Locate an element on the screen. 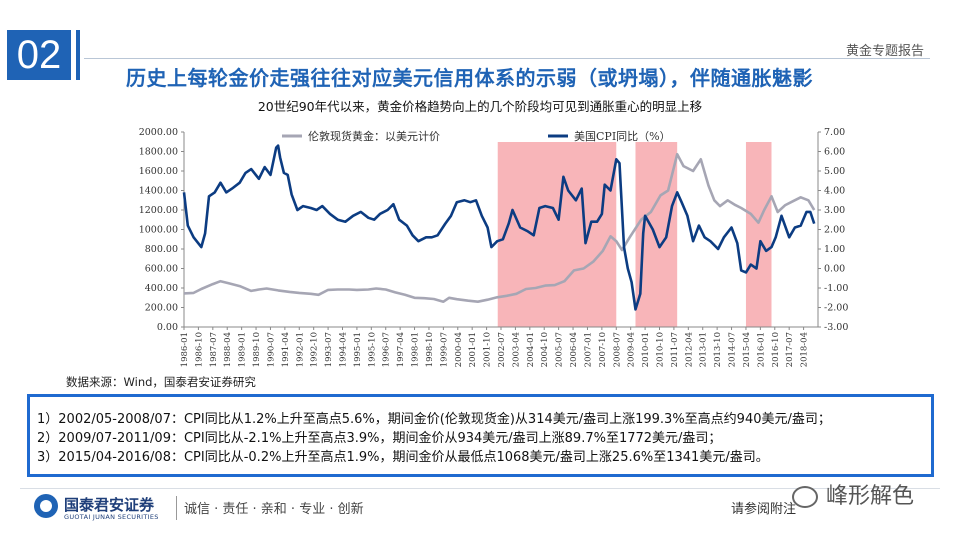 This screenshot has height=541, width=960. x-tick-label: 2005-07 is located at coordinates (560, 349).